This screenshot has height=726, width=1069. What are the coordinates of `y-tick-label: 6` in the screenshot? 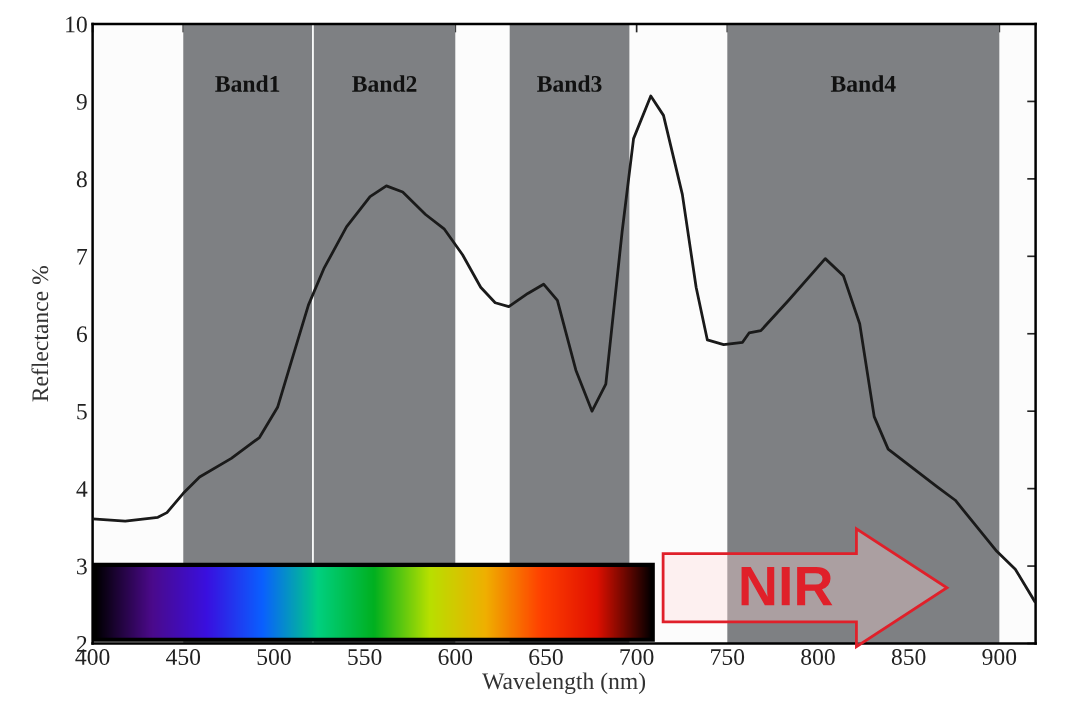 It's located at (82, 334).